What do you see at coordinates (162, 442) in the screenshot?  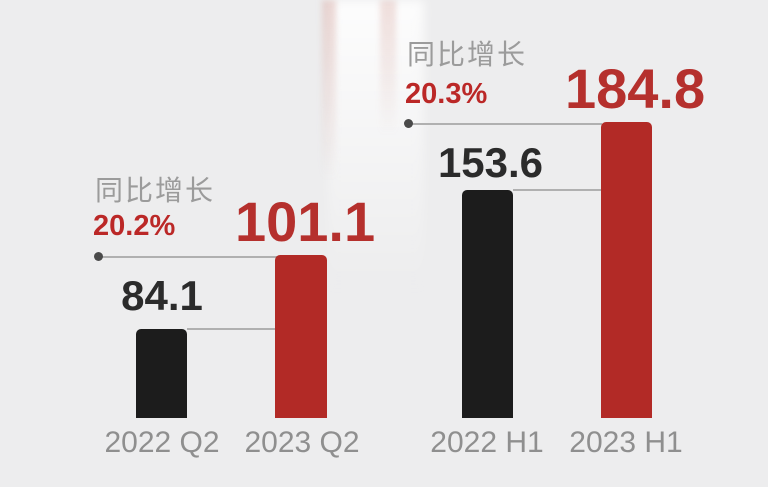 I see `x-label-2022-q2: 2022 Q2` at bounding box center [162, 442].